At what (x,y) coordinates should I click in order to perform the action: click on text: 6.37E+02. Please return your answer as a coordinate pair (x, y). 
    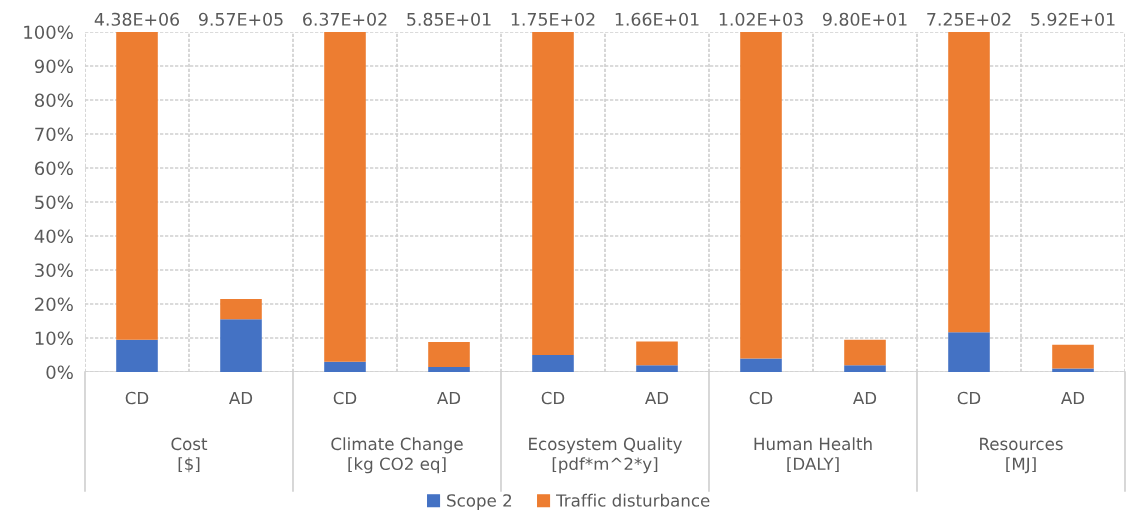
    Looking at the image, I should click on (345, 19).